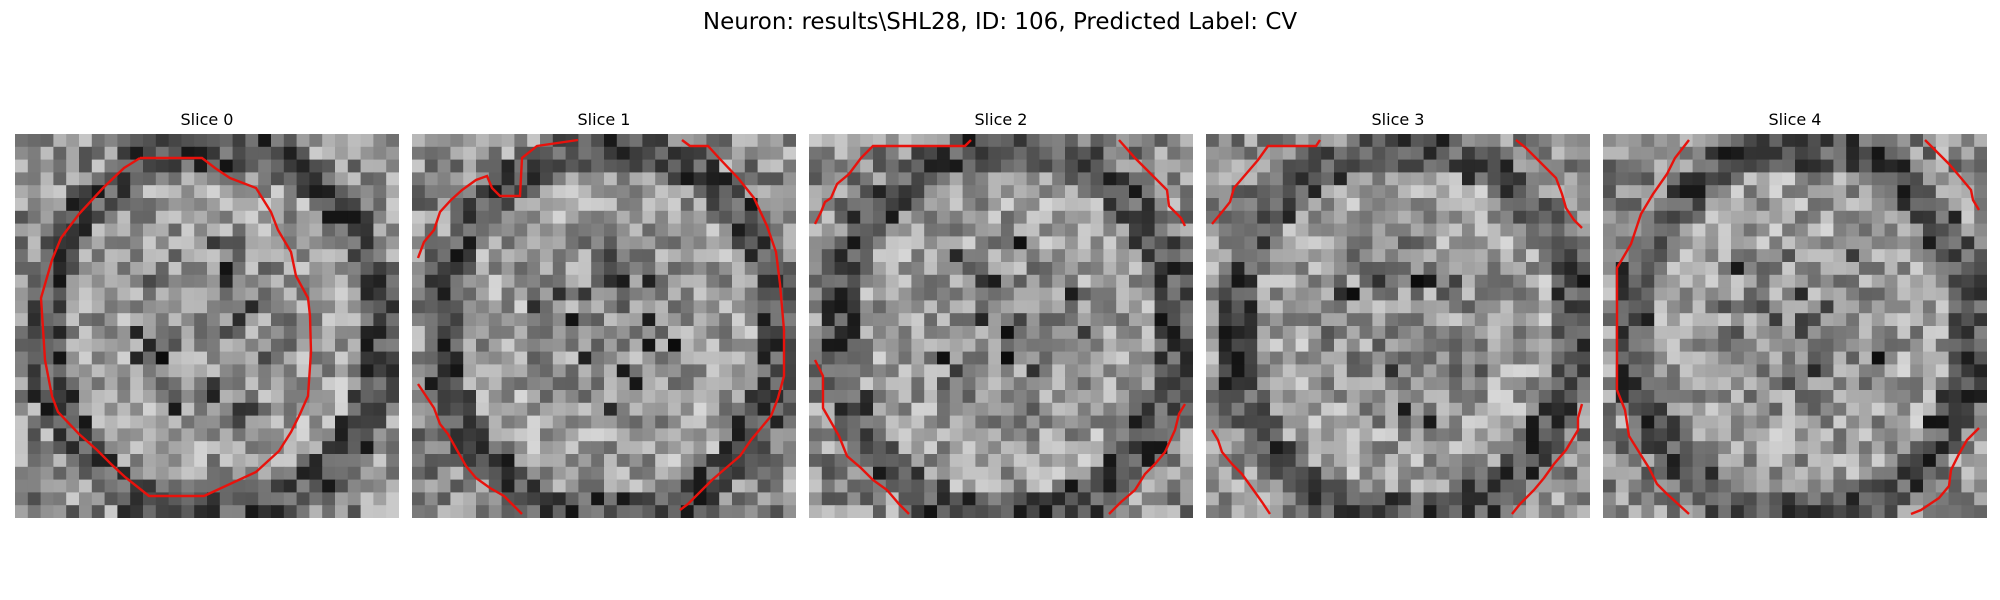  What do you see at coordinates (207, 119) in the screenshot?
I see `slice-title: Slice 0` at bounding box center [207, 119].